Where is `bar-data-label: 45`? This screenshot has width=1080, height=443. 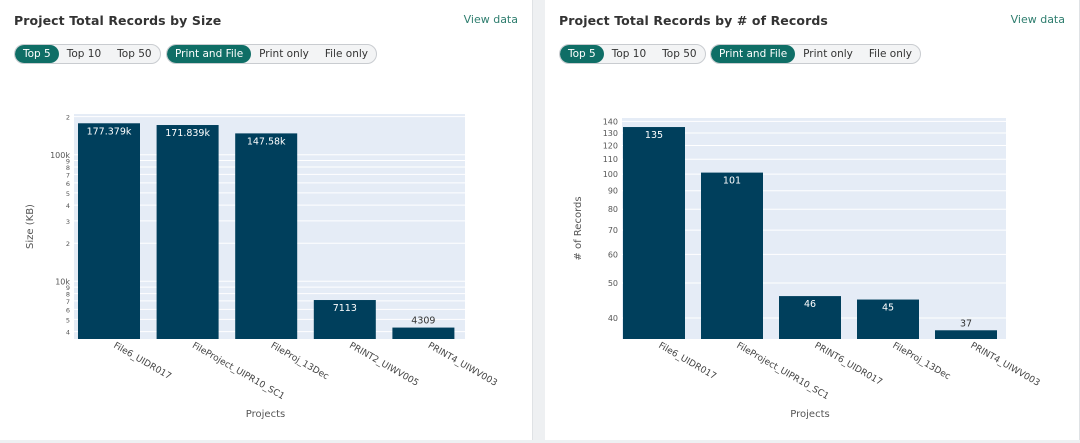 bar-data-label: 45 is located at coordinates (888, 308).